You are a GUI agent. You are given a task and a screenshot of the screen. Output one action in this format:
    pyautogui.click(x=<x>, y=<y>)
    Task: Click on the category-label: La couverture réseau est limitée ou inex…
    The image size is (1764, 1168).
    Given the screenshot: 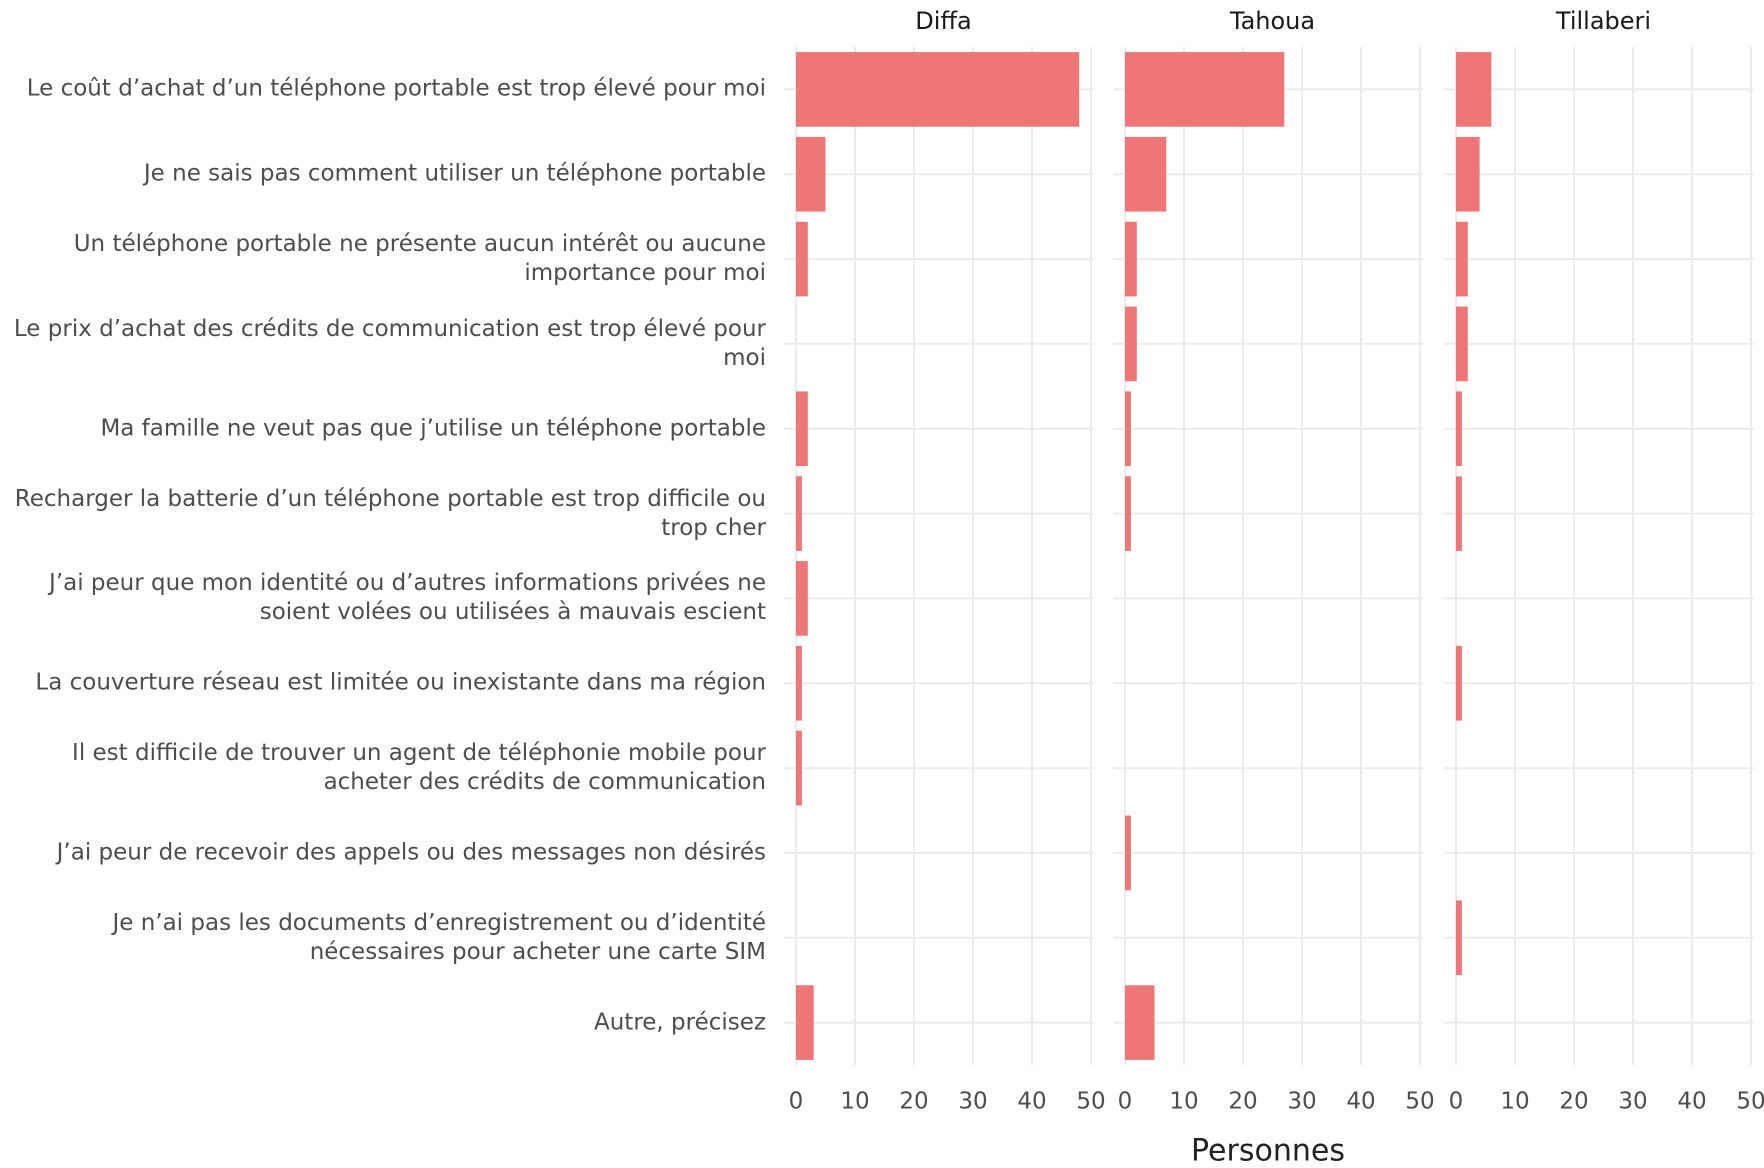 What is the action you would take?
    pyautogui.click(x=400, y=682)
    